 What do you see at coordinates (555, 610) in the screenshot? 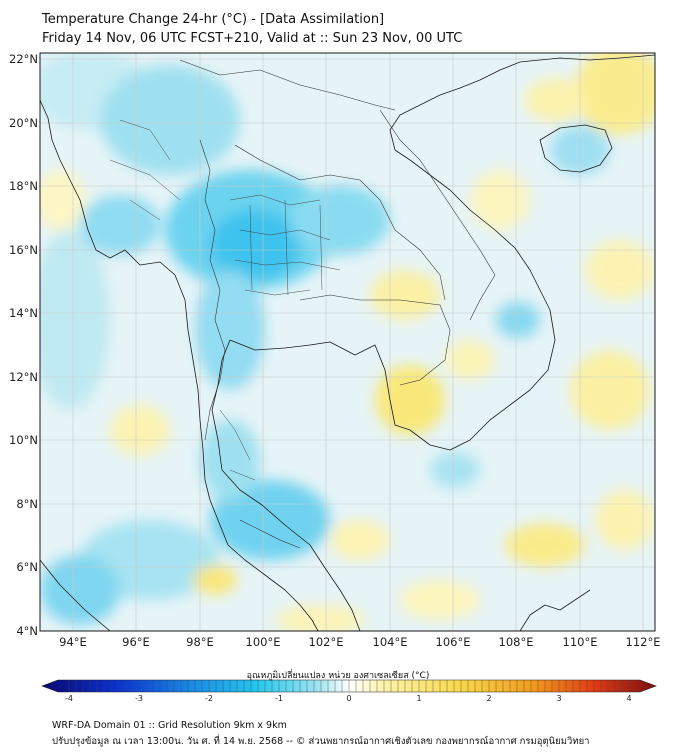
I see `coastline-borneo-tip` at bounding box center [555, 610].